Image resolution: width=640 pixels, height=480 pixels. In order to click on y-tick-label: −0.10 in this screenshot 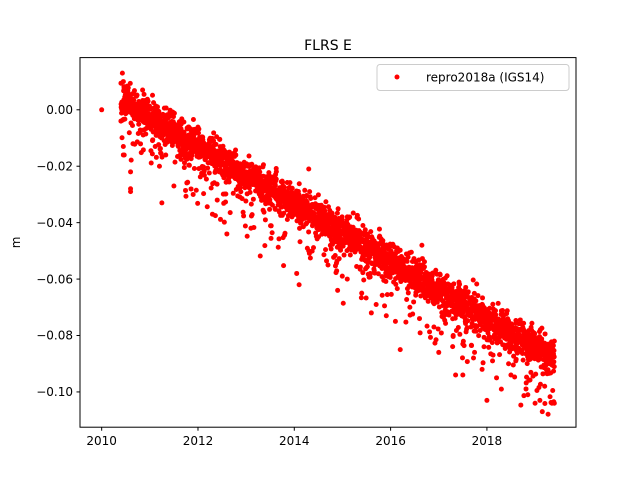, I will do `click(54, 392)`.